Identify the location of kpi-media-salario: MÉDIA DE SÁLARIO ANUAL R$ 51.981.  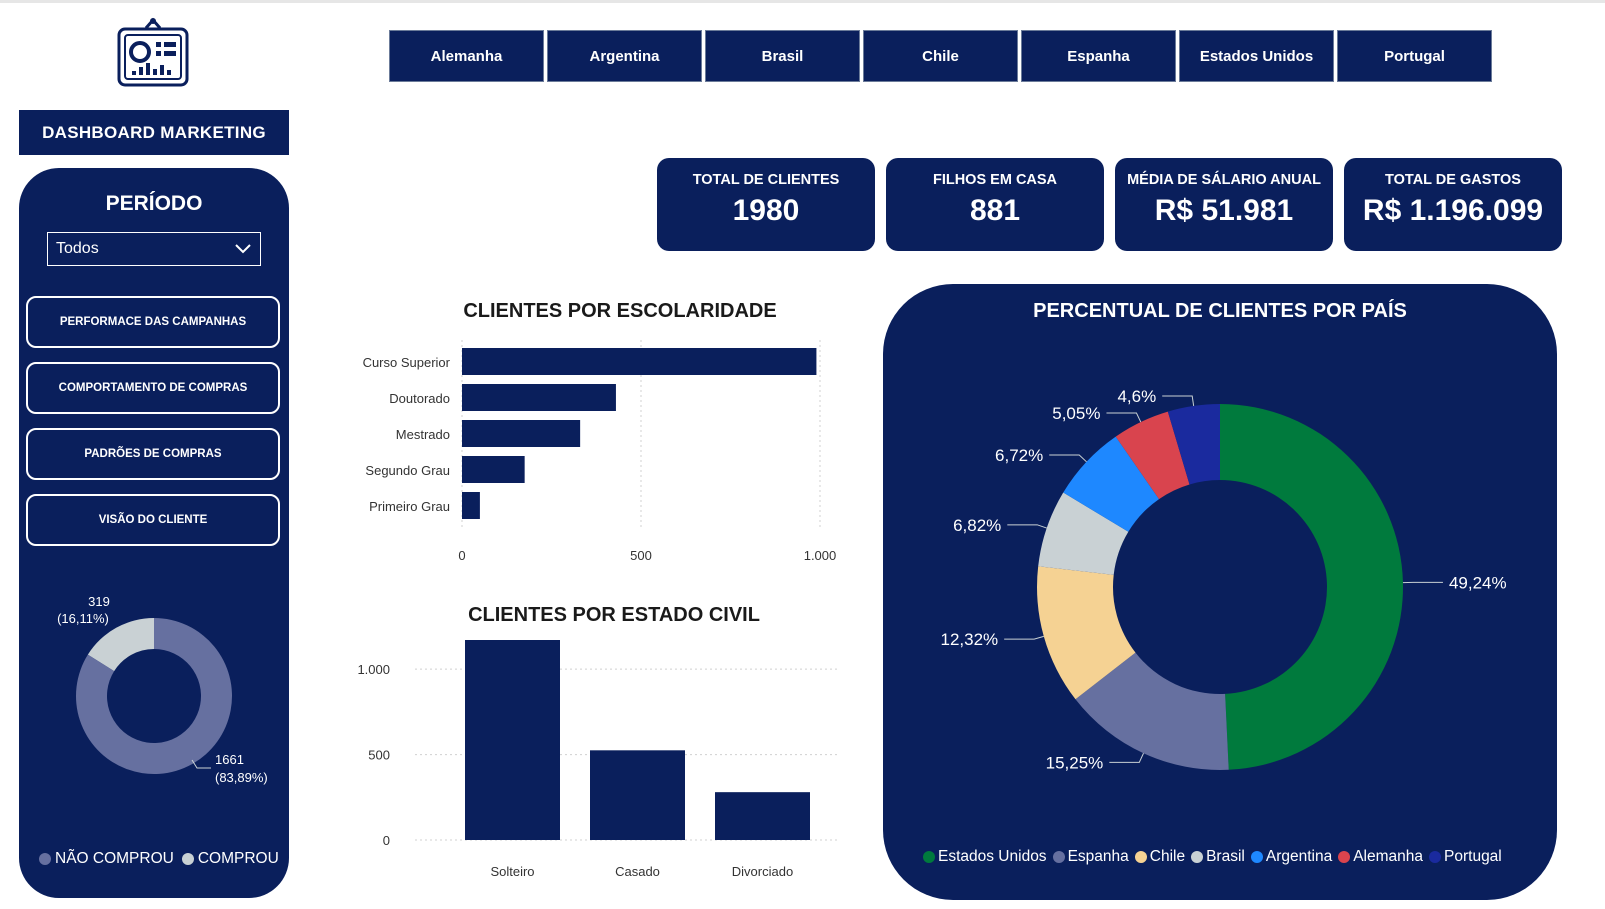
(1224, 204).